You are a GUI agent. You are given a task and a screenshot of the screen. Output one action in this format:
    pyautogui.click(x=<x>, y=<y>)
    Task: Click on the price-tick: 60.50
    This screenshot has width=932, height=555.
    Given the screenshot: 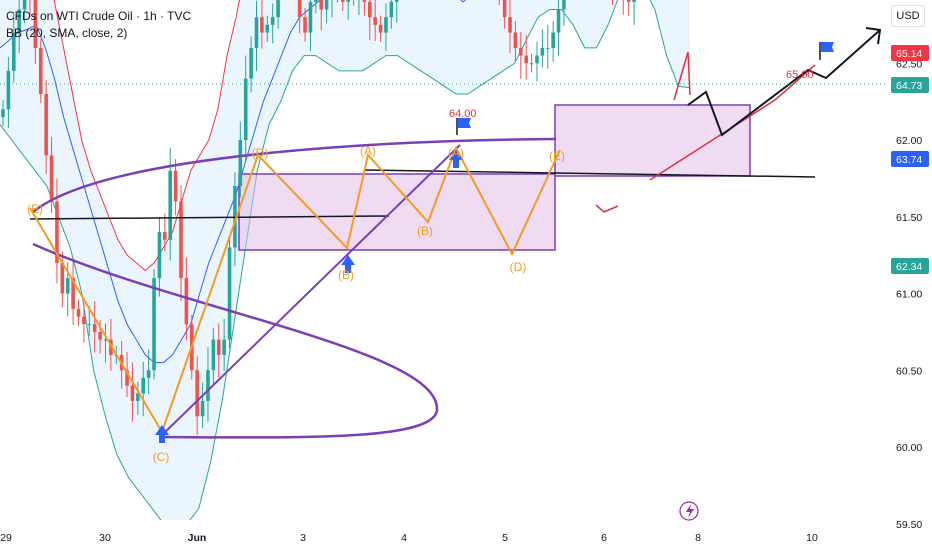 What is the action you would take?
    pyautogui.click(x=909, y=371)
    